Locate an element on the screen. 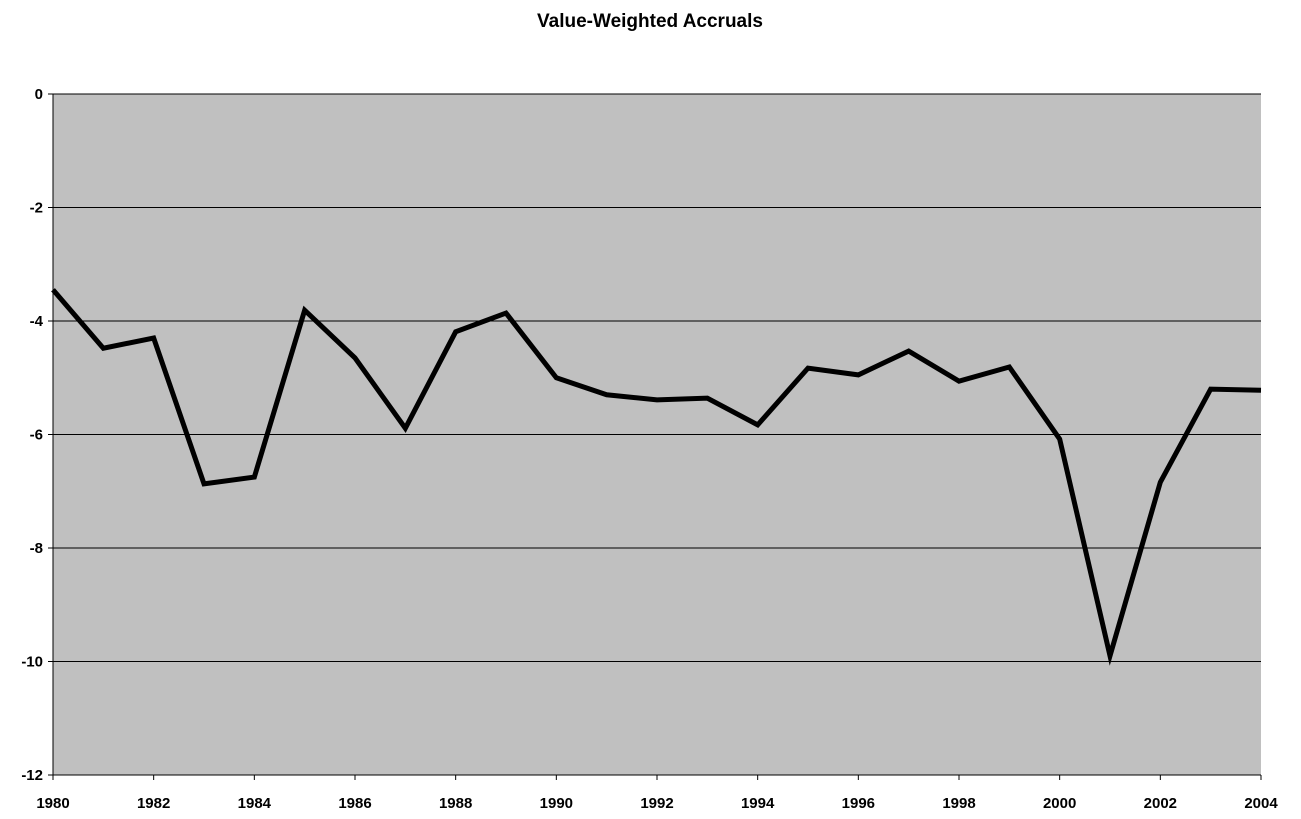 The image size is (1301, 819). x-tick-label: 2002 is located at coordinates (1160, 803).